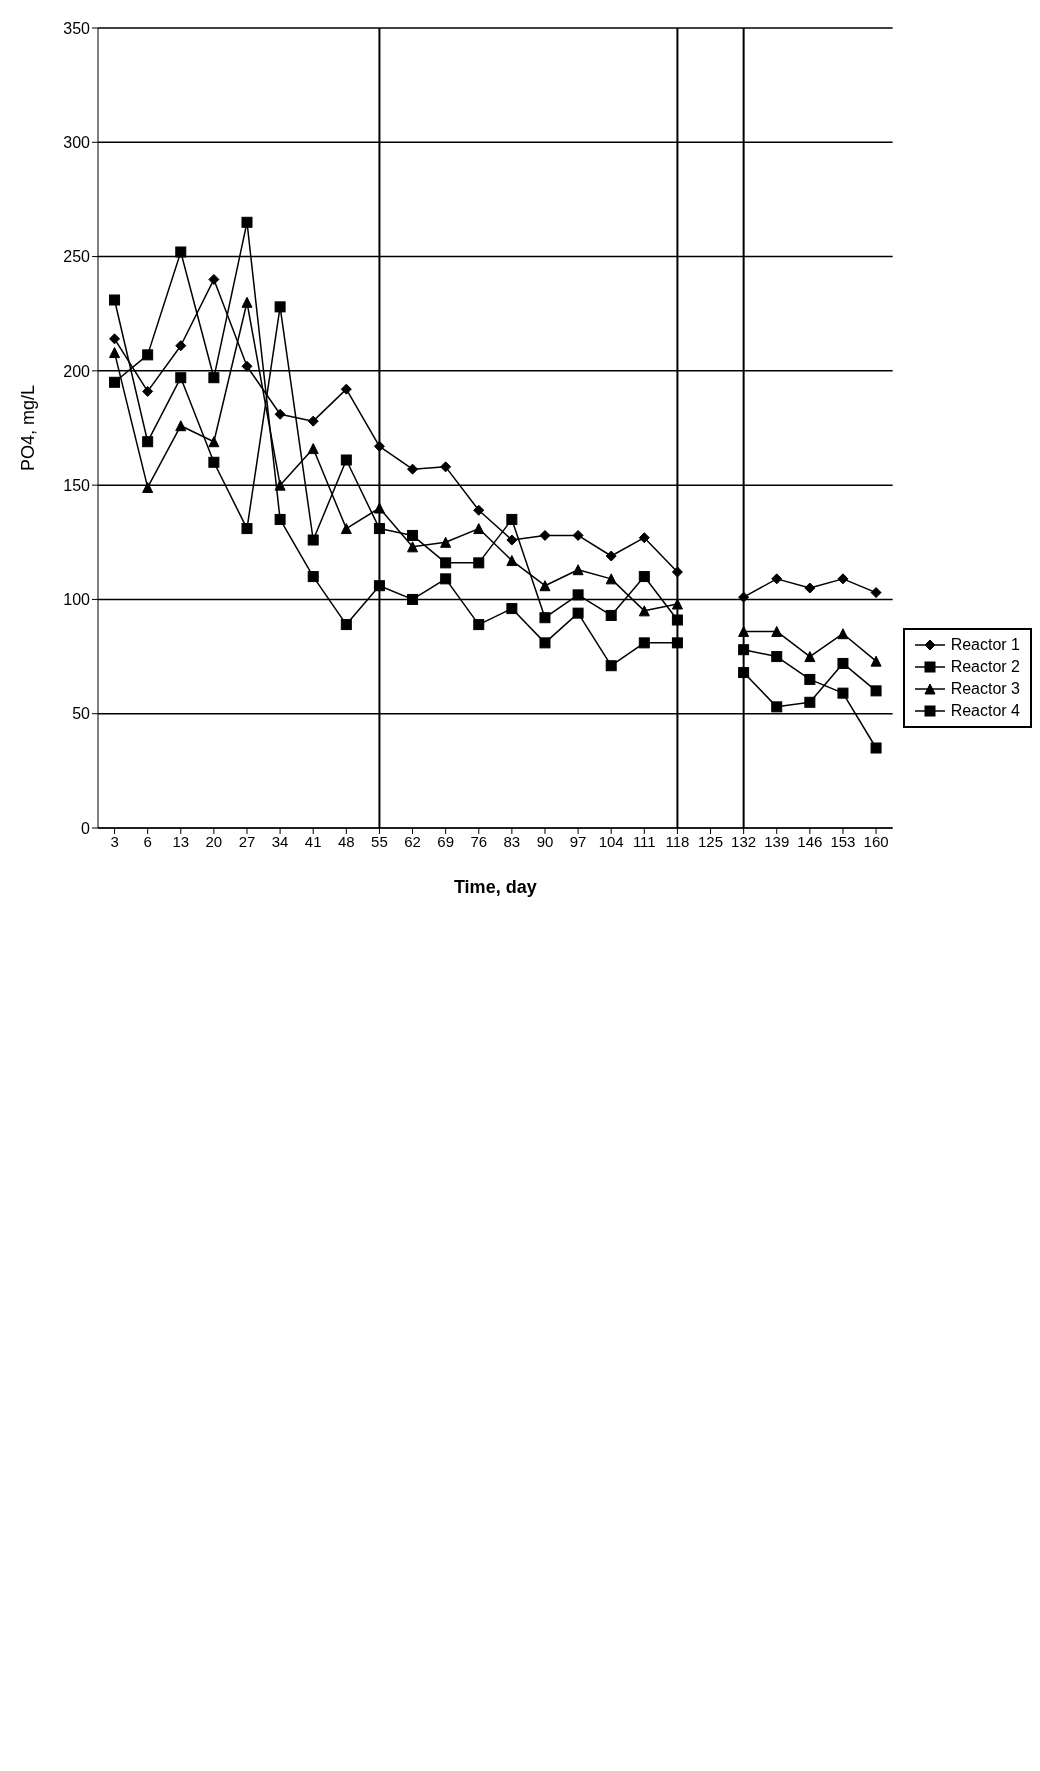 The height and width of the screenshot is (1771, 1040). Describe the element at coordinates (77, 142) in the screenshot. I see `y-tick-label: 300` at that location.